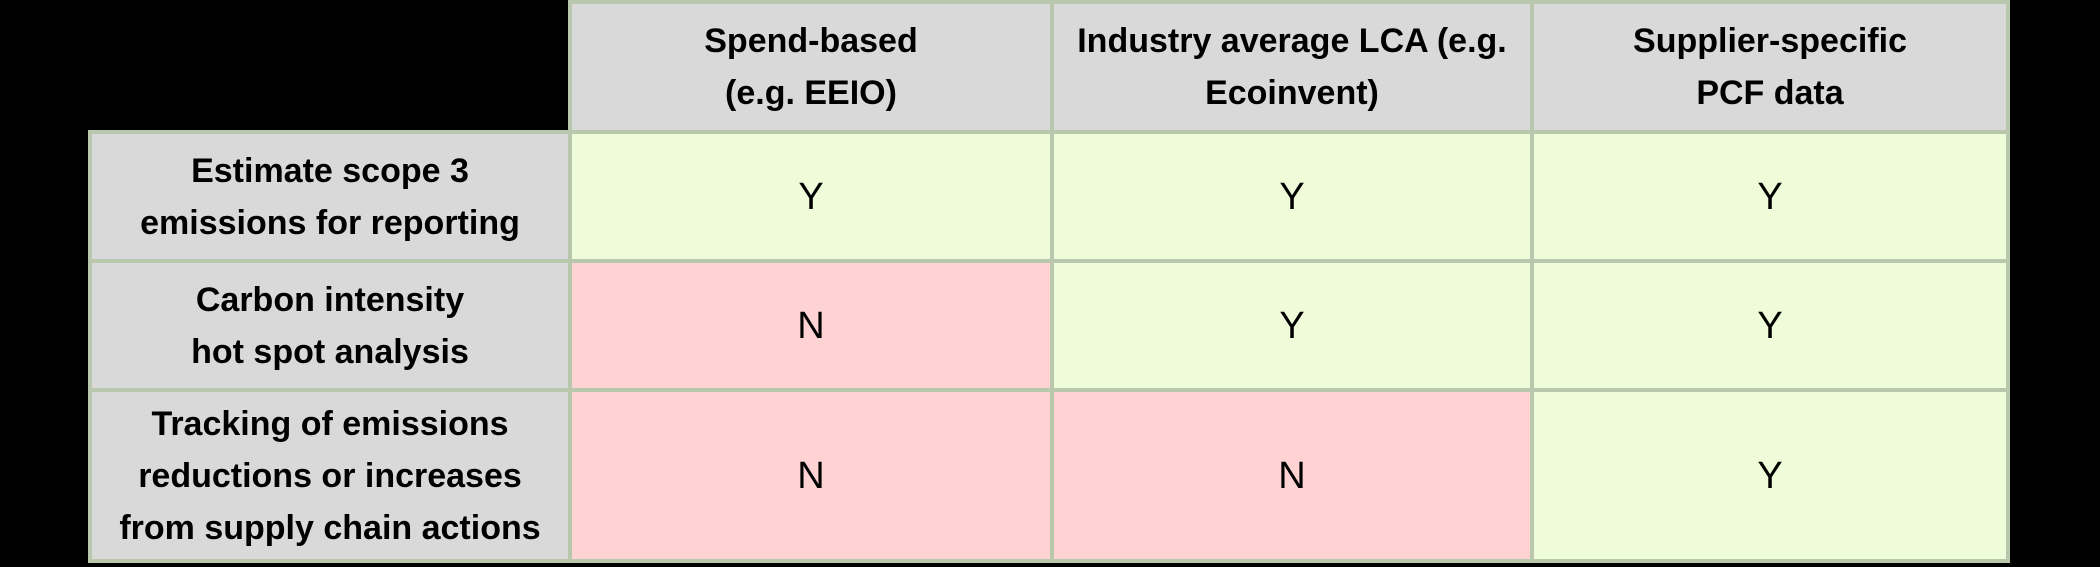  Describe the element at coordinates (811, 475) in the screenshot. I see `cell-tracking-spend: N` at that location.